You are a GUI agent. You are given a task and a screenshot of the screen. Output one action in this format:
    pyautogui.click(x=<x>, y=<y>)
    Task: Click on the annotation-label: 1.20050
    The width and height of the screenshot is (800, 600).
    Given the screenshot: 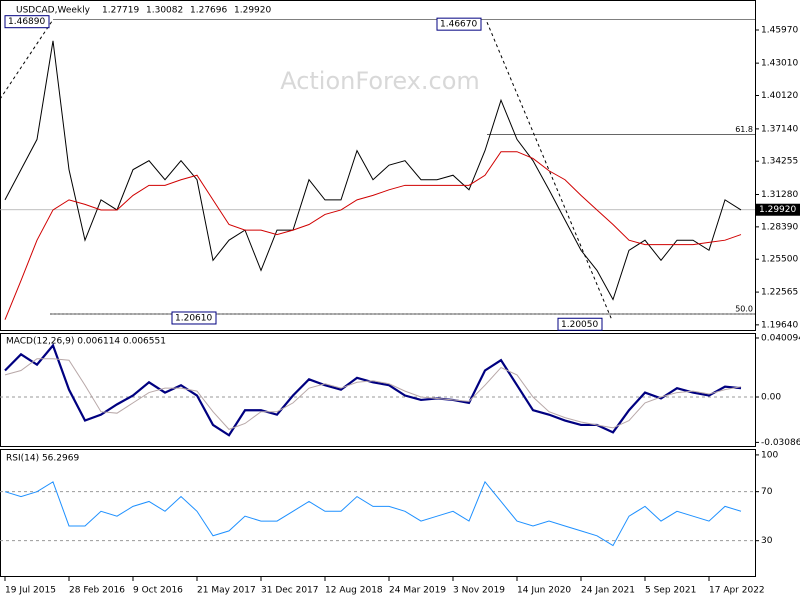 What is the action you would take?
    pyautogui.click(x=579, y=325)
    